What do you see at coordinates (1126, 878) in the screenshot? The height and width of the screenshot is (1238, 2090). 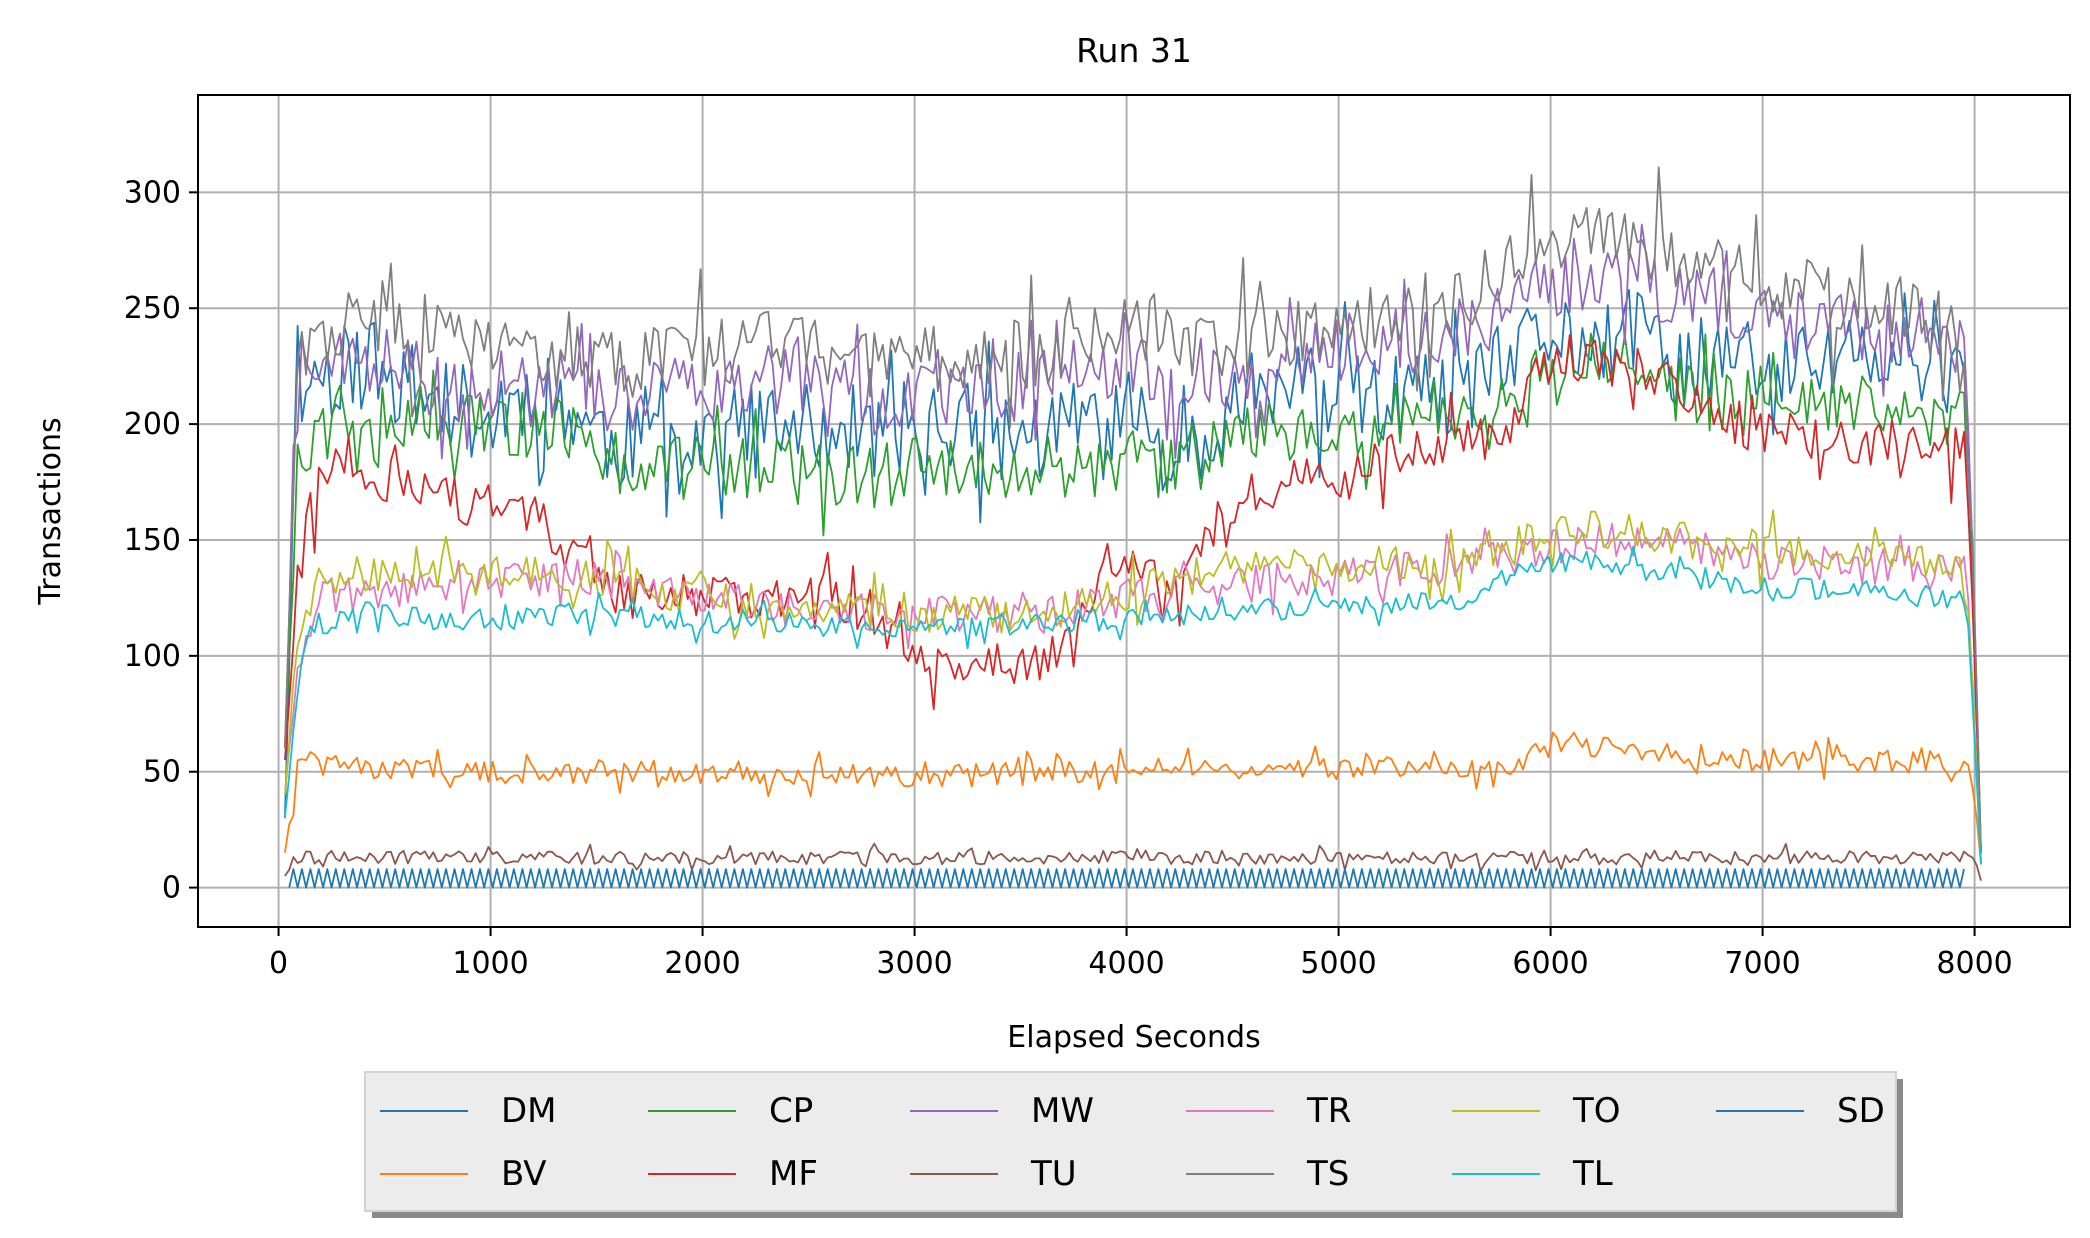 I see `series-line-sd` at bounding box center [1126, 878].